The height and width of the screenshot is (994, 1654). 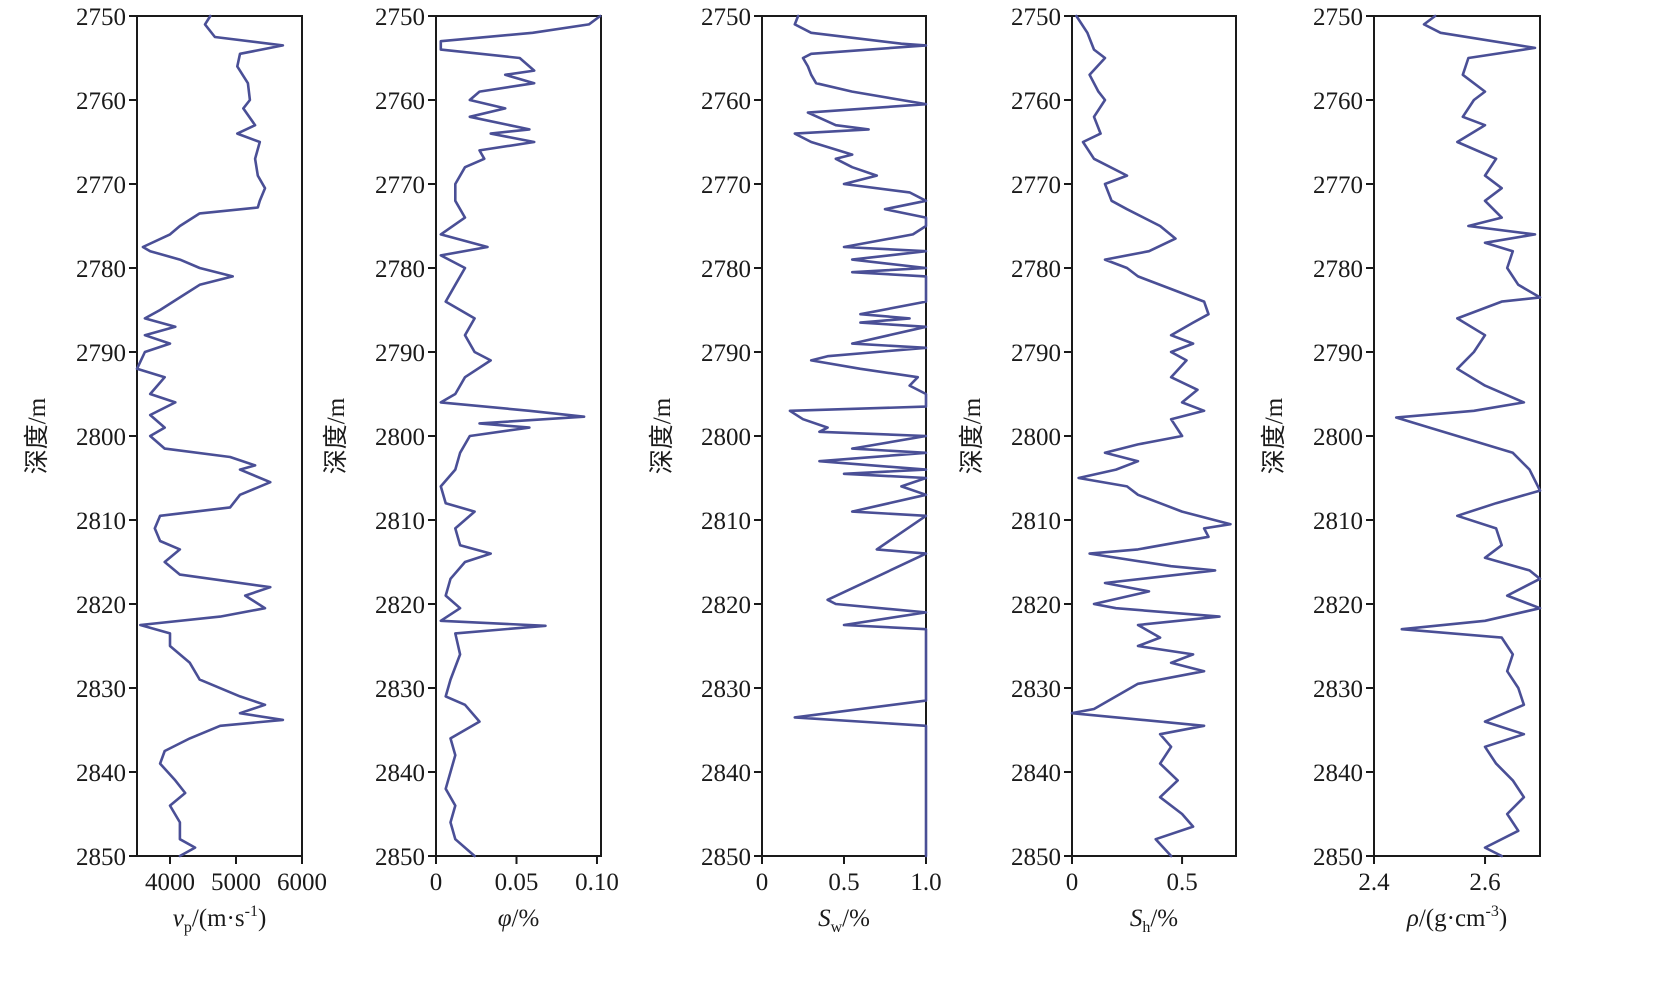 I want to click on x-axis-title: φ/%, so click(x=519, y=918).